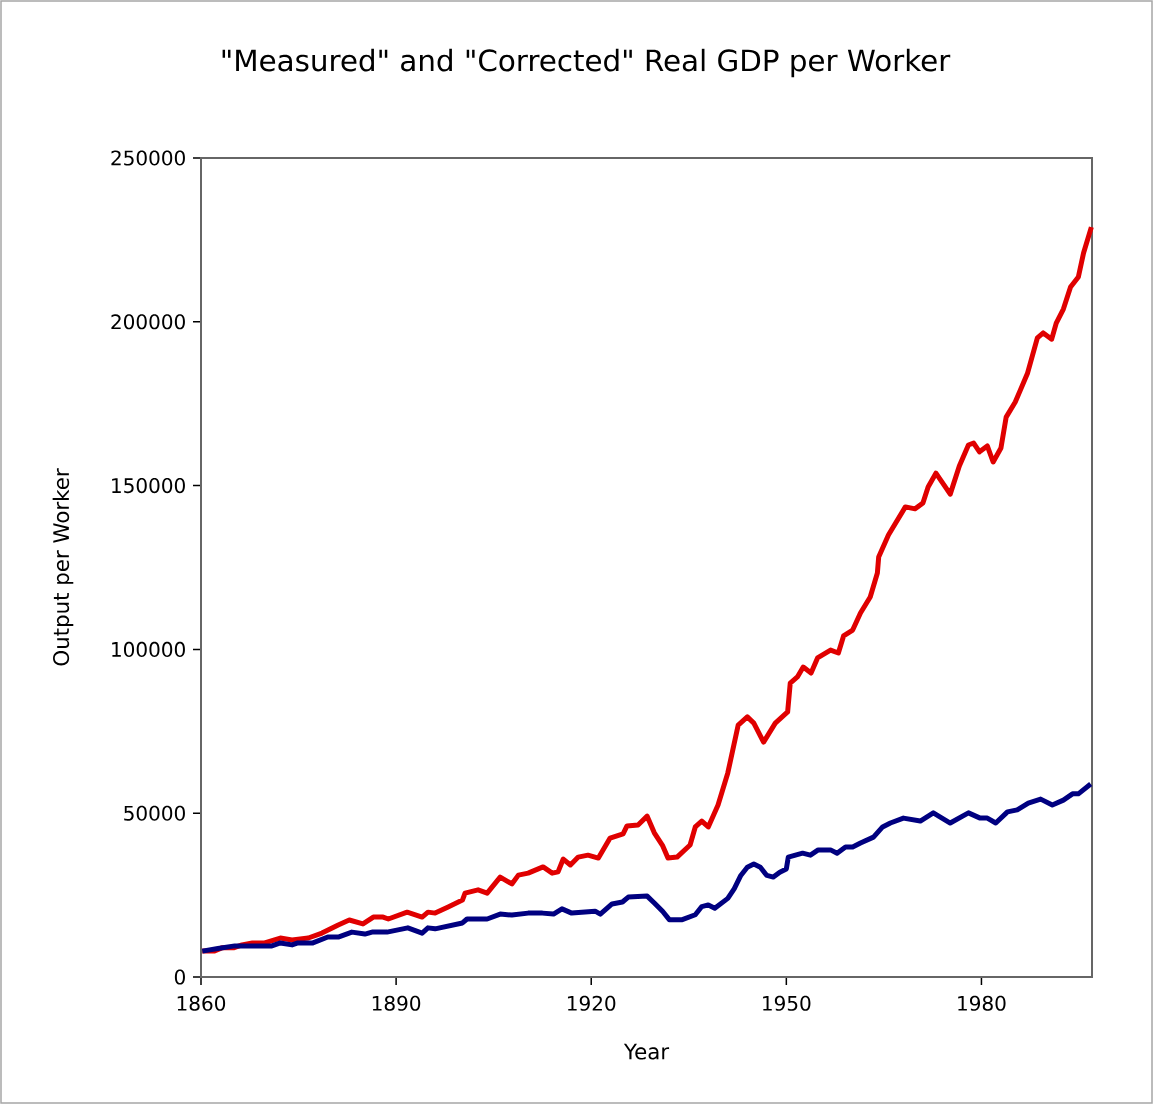 The image size is (1153, 1104). What do you see at coordinates (586, 63) in the screenshot?
I see `chart-title: "Measured" and "Corrected" Real GDP per Worker` at bounding box center [586, 63].